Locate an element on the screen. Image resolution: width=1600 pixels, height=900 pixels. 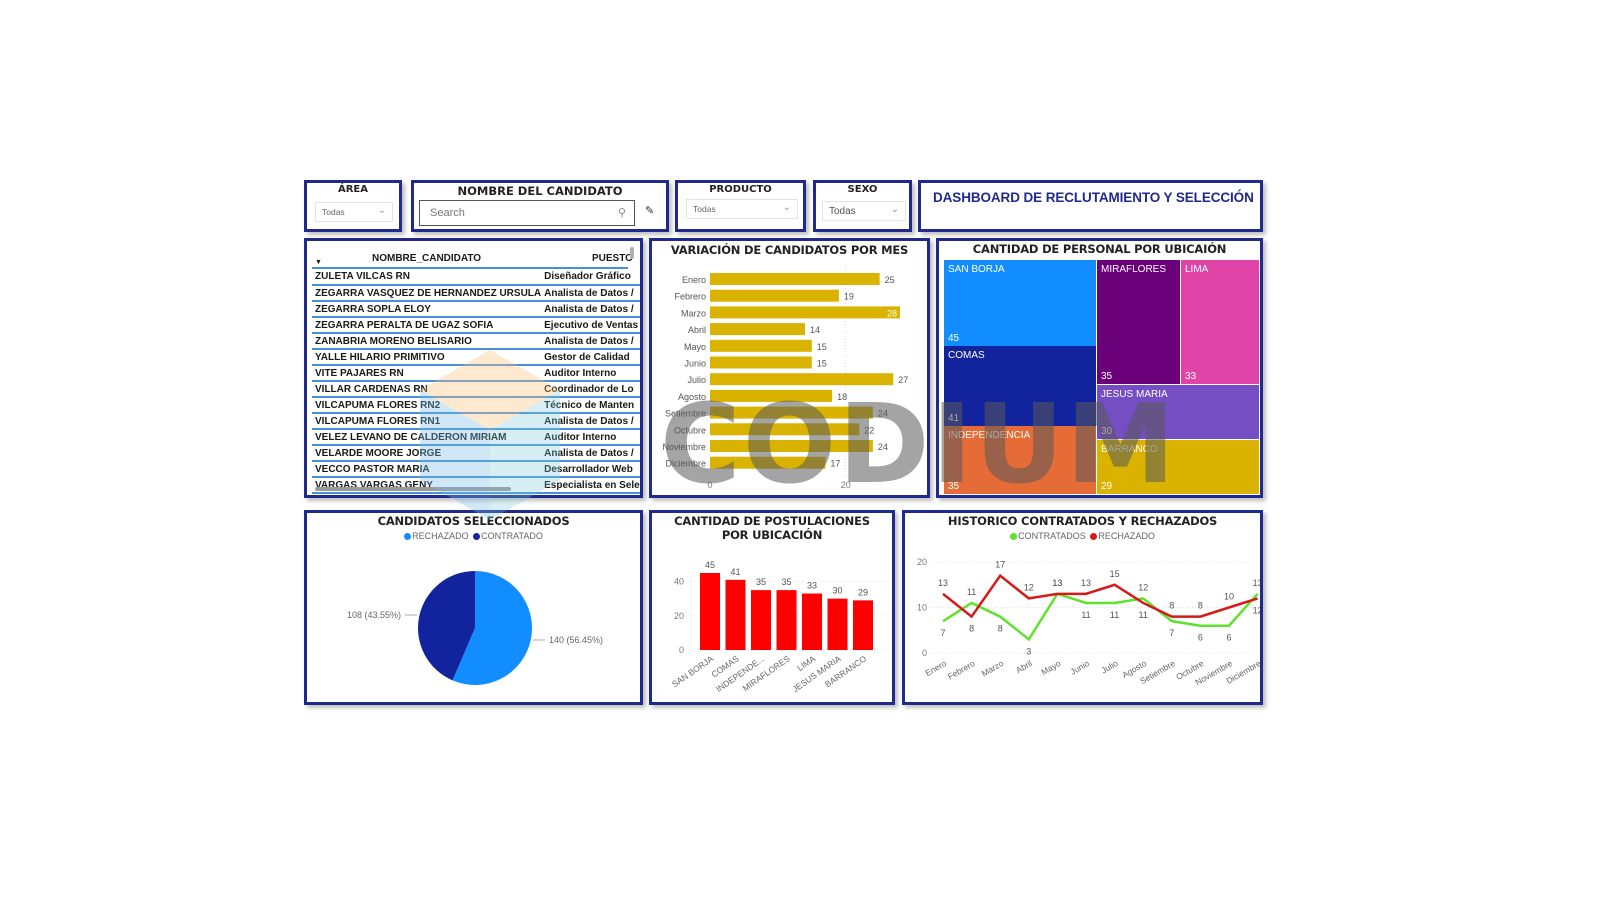
bar-value: 15 is located at coordinates (822, 364).